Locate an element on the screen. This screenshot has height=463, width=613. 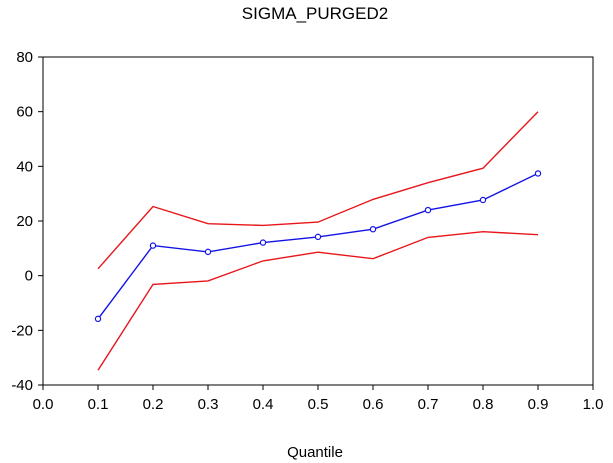
y-axis: -40 -20 0 20 40 60 80 is located at coordinates (27, 221).